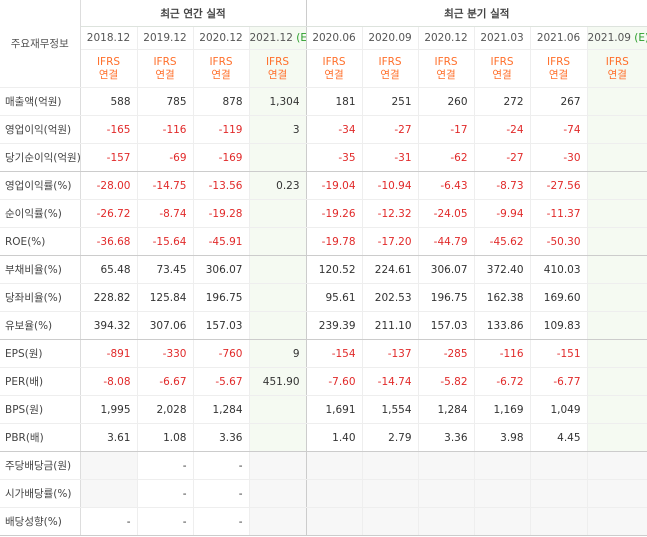 This screenshot has width=647, height=537. Describe the element at coordinates (446, 409) in the screenshot. I see `value-cell: 1,284` at that location.